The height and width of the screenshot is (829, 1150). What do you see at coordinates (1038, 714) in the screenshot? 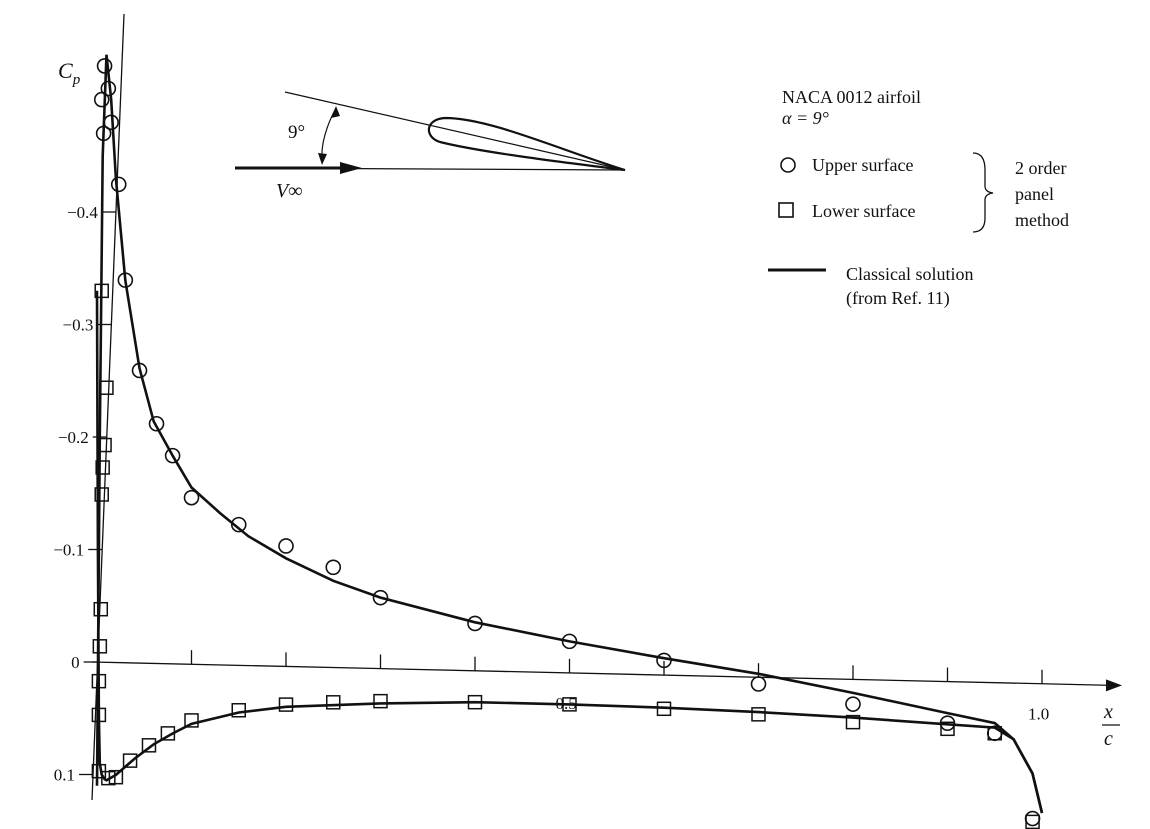
I see `x-tick-label-1: 1.0` at bounding box center [1038, 714].